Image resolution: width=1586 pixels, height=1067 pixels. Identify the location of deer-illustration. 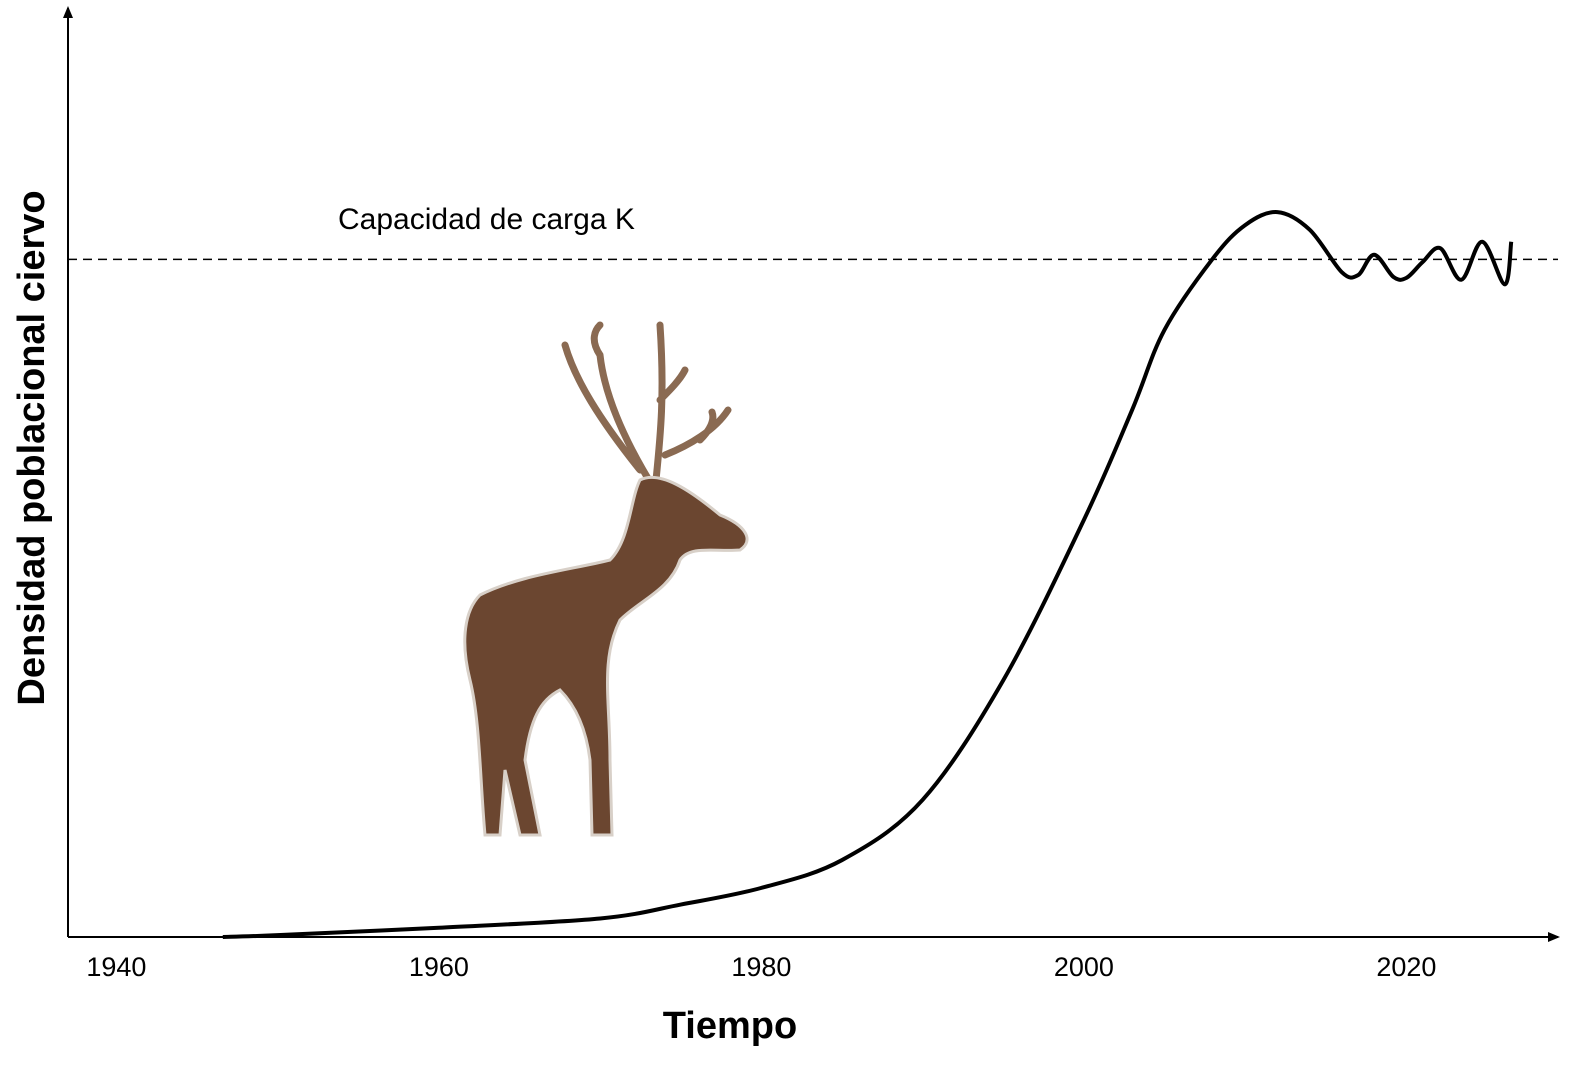
(606, 579).